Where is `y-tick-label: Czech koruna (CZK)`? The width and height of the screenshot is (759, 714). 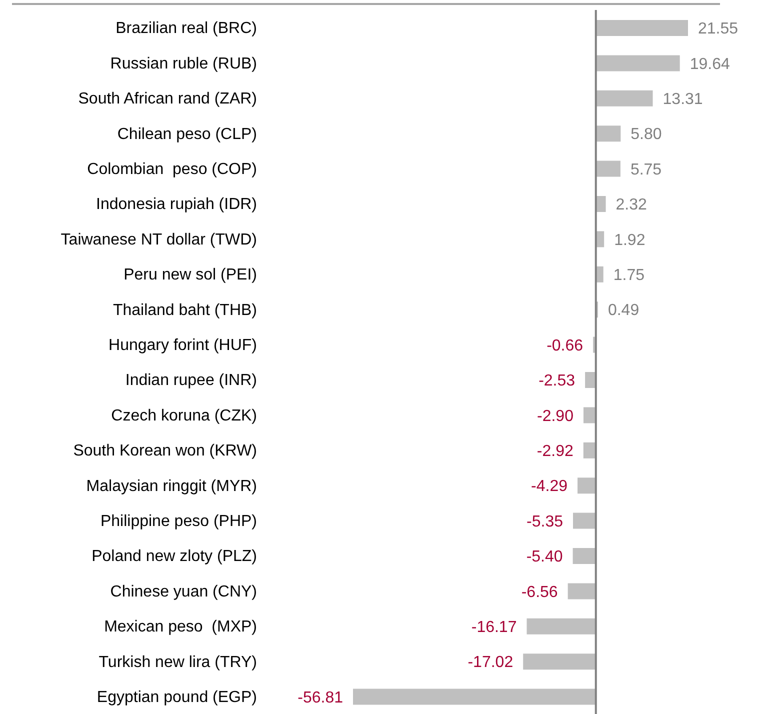
y-tick-label: Czech koruna (CZK) is located at coordinates (184, 415).